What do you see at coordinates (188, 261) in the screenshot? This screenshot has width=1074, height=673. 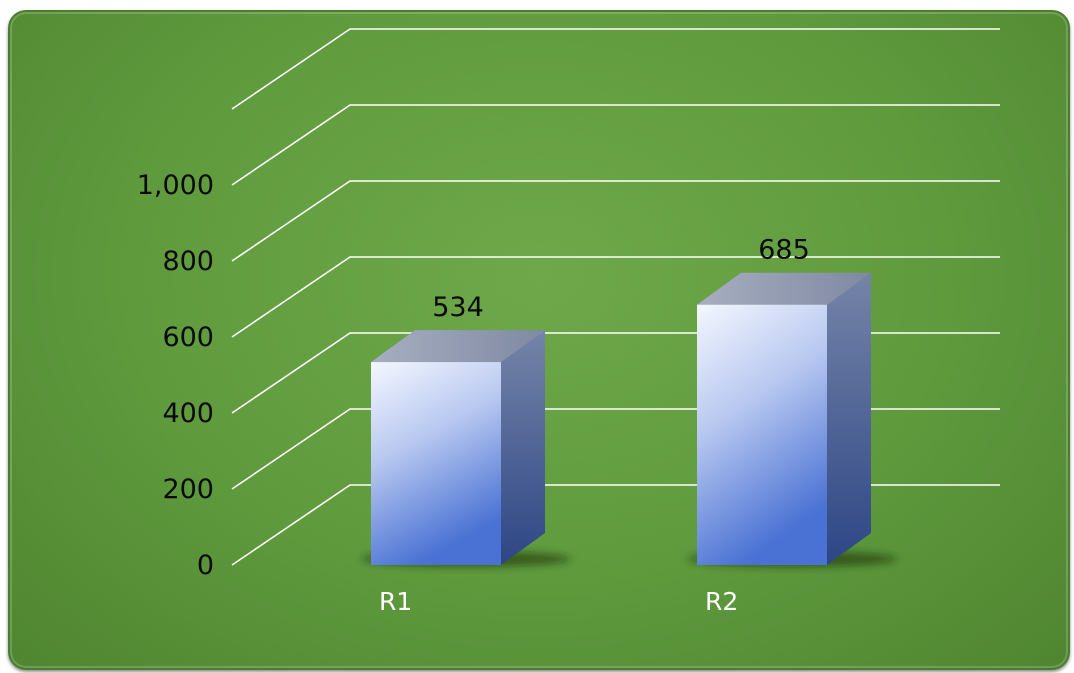 I see `y-tick-label: 800` at bounding box center [188, 261].